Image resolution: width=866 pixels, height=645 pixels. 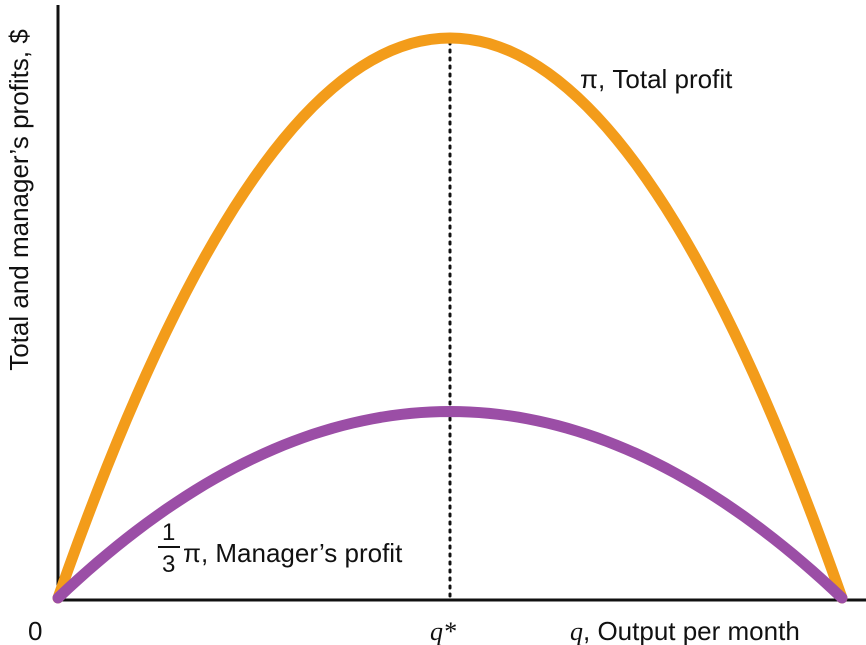 I want to click on x-axis-text: , Output per month, so click(x=691, y=630).